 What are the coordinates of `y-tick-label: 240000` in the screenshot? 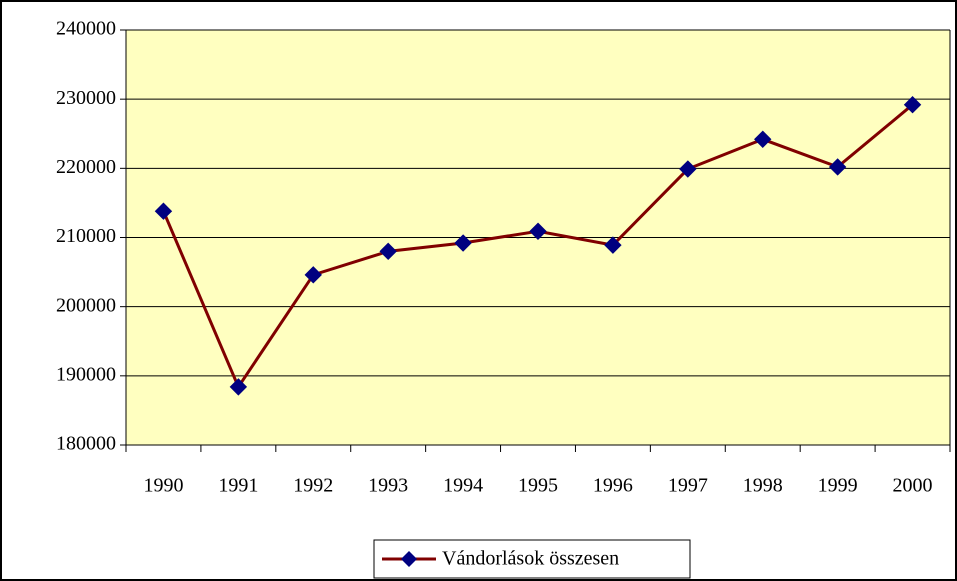 It's located at (86, 29).